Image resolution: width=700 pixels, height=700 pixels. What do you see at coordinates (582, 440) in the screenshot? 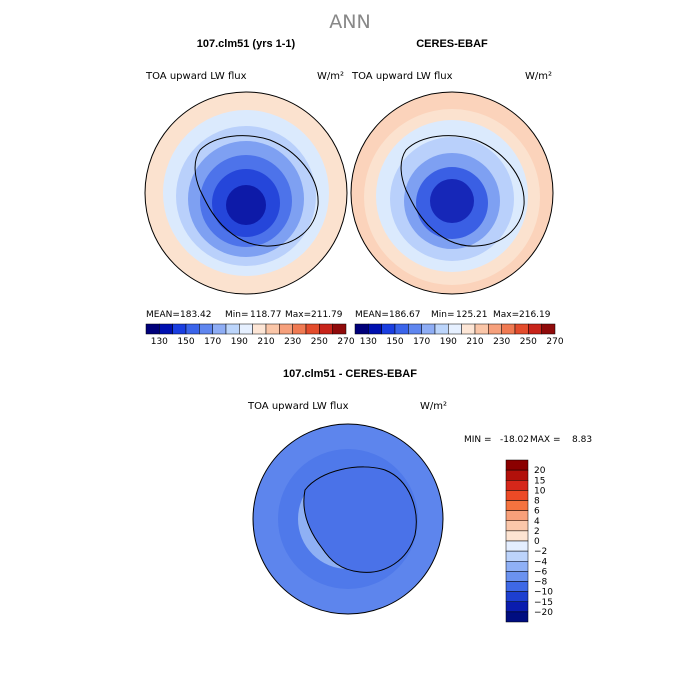
I see `max-value: 8.83` at bounding box center [582, 440].